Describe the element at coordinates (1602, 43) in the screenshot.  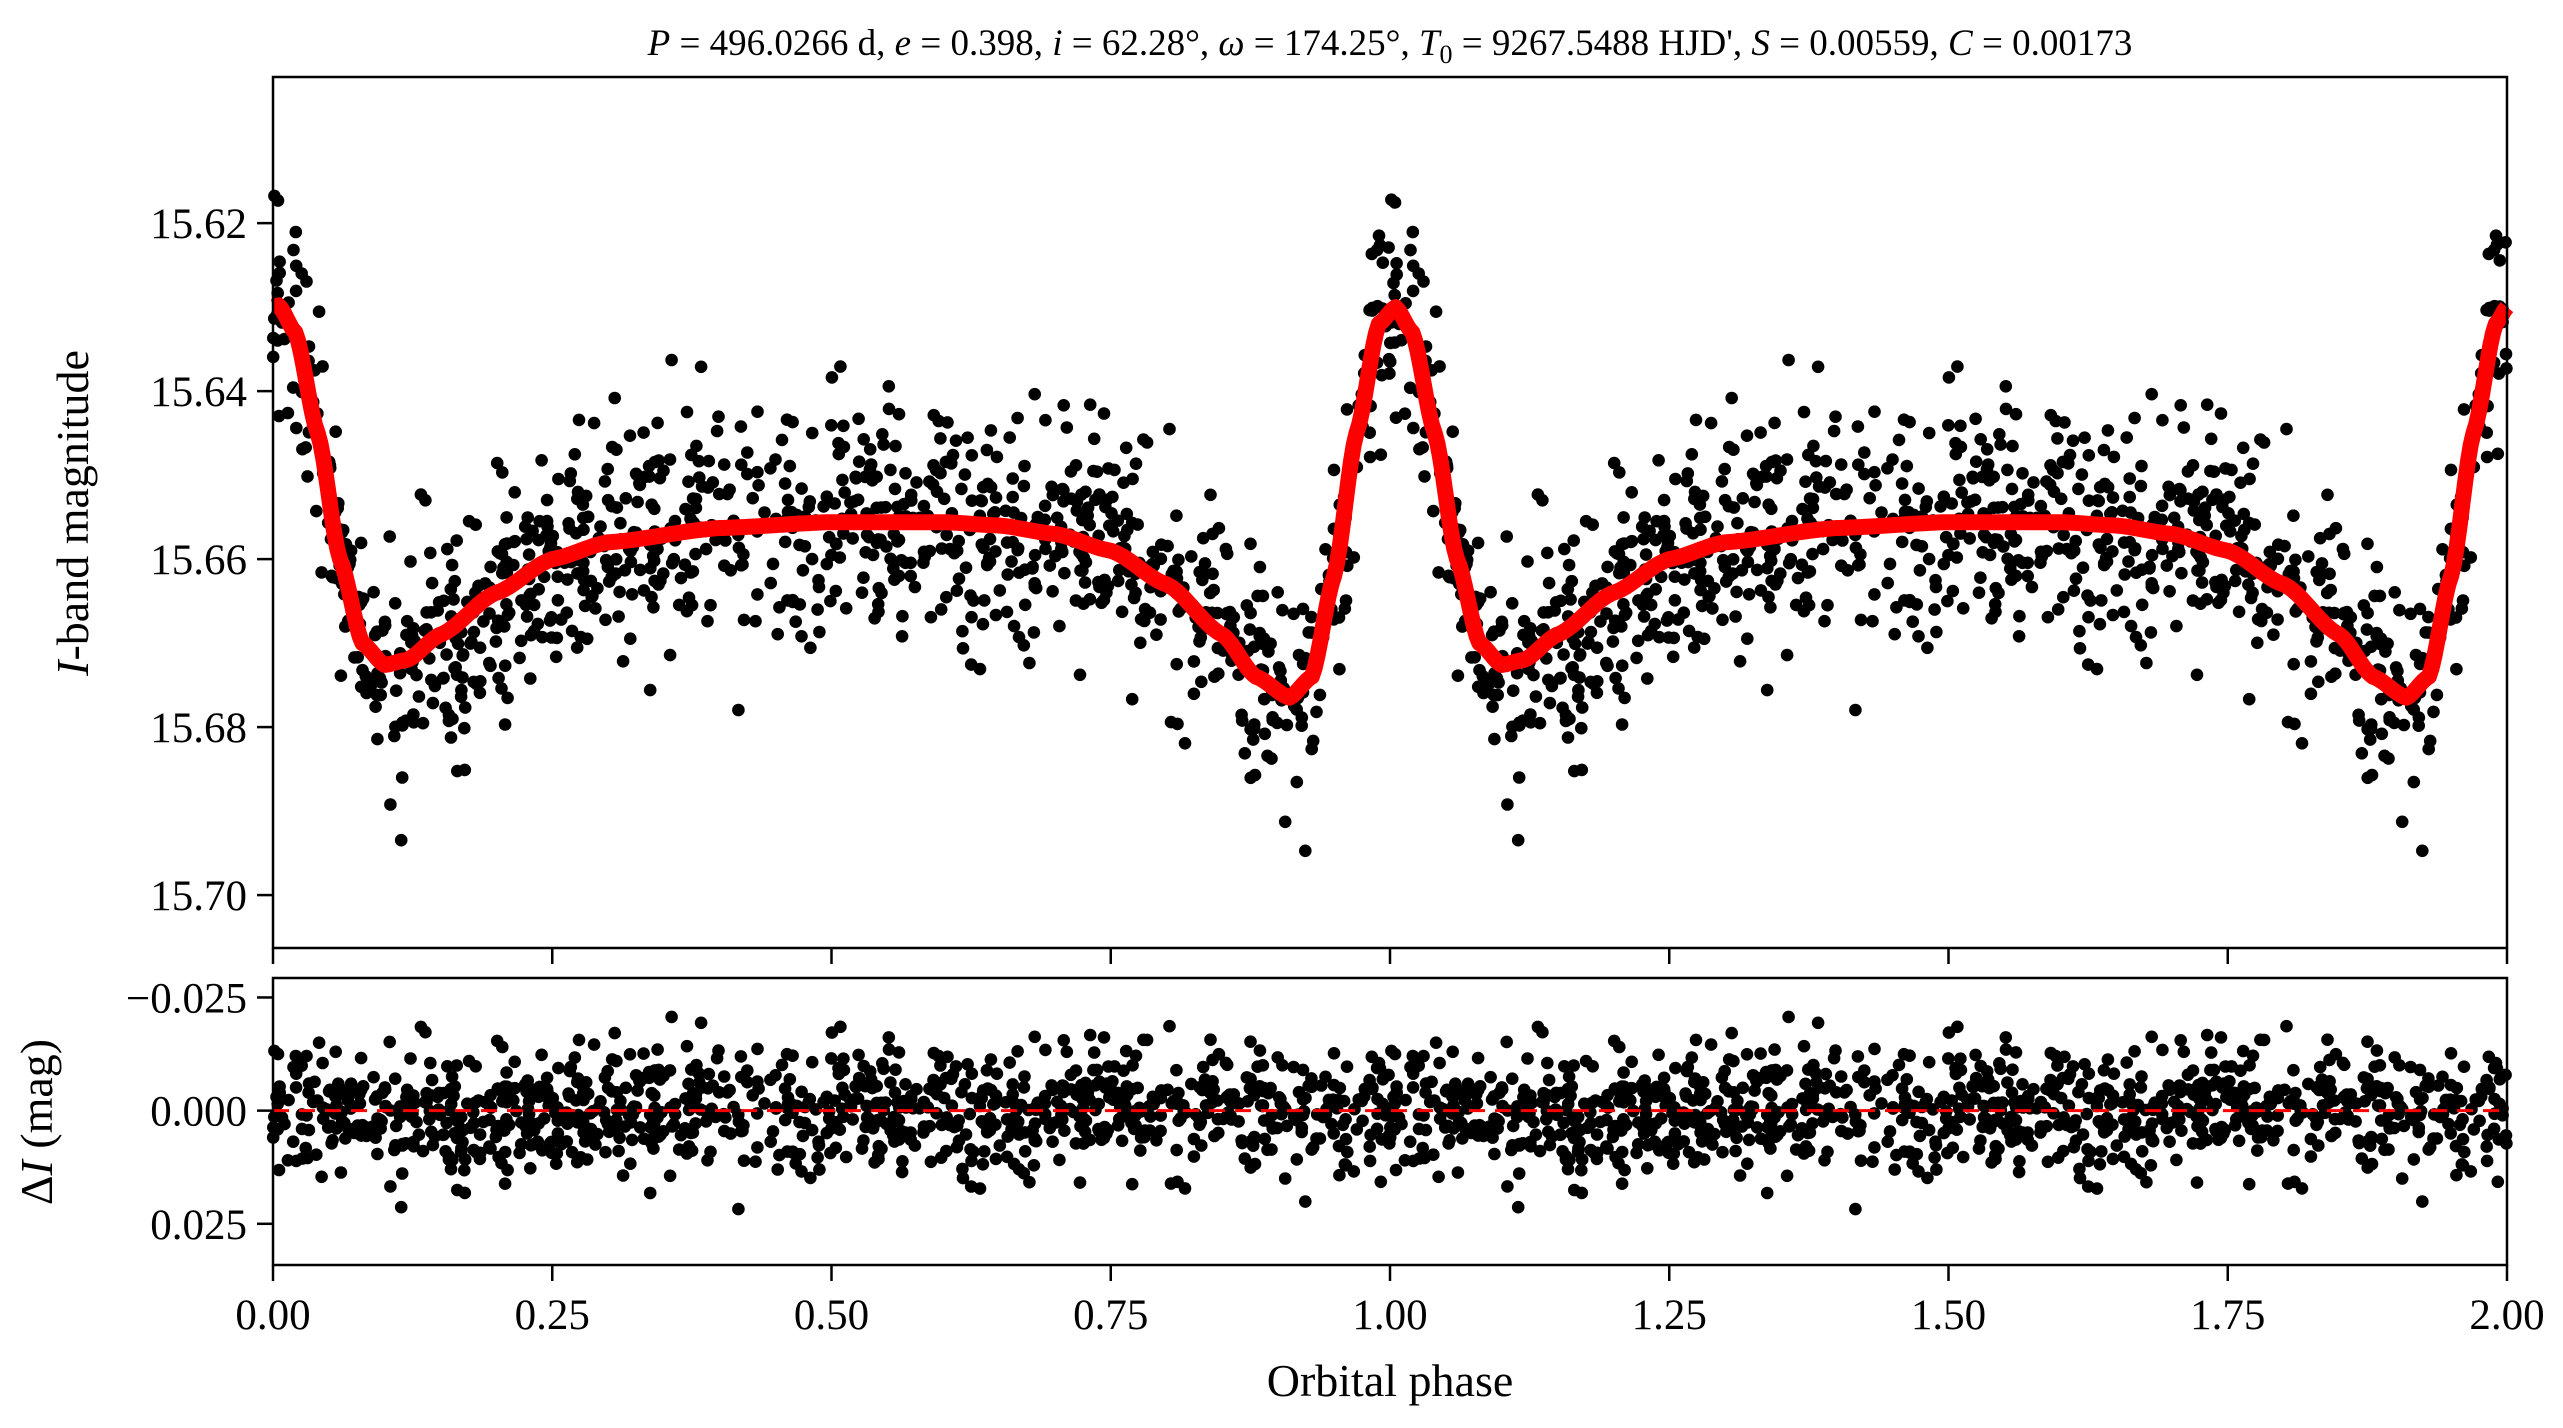
I see `title-segment: = 9267.5488 HJD',` at that location.